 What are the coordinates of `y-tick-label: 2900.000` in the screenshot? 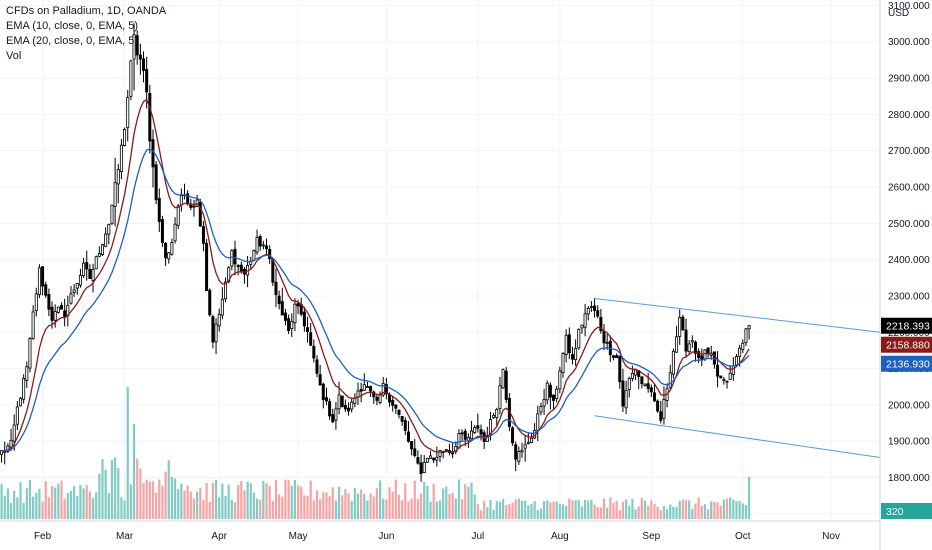 It's located at (909, 79).